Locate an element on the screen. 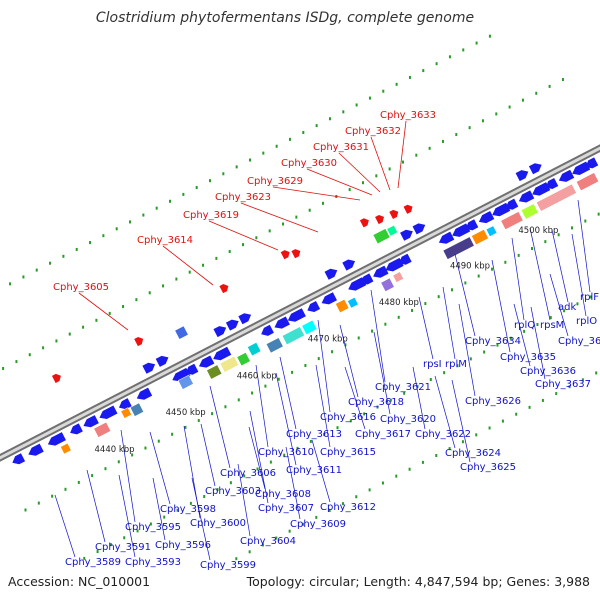  accession-text: Accession: NC_010001 is located at coordinates (79, 581).